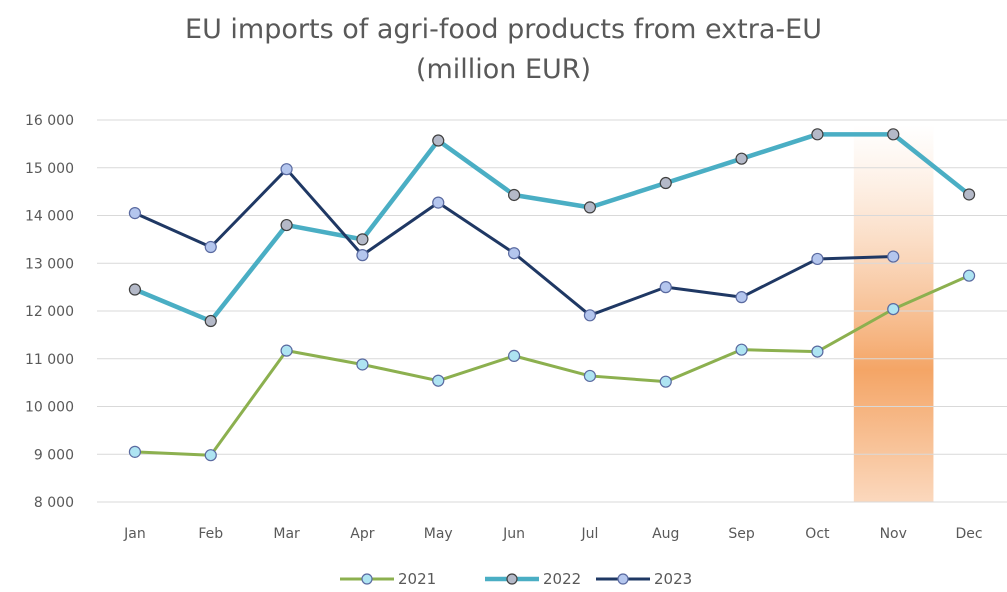  What do you see at coordinates (54, 503) in the screenshot?
I see `y-tick-label: 8 000` at bounding box center [54, 503].